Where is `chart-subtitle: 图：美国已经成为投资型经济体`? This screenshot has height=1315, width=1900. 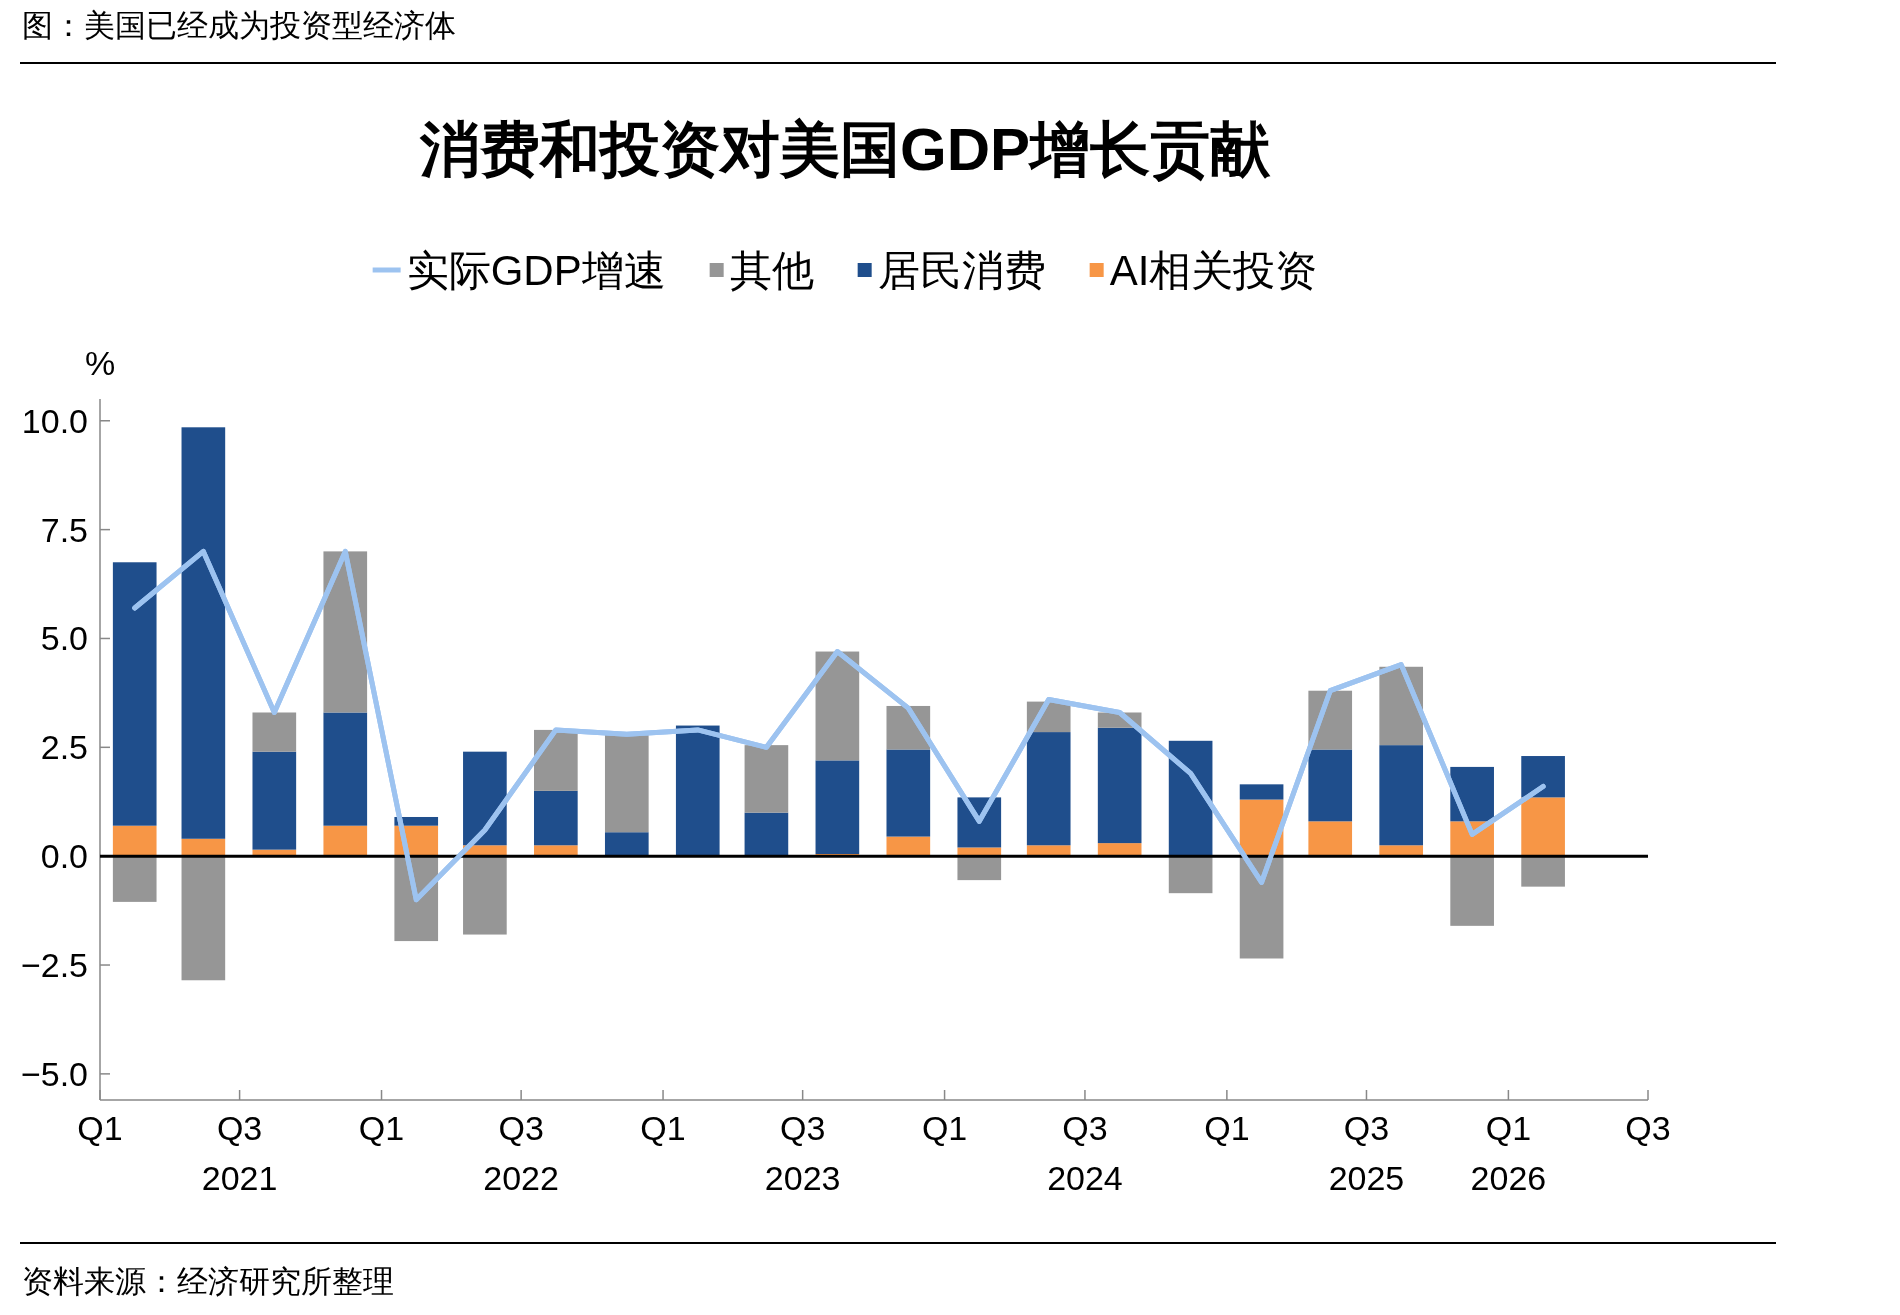 chart-subtitle: 图：美国已经成为投资型经济体 is located at coordinates (239, 25).